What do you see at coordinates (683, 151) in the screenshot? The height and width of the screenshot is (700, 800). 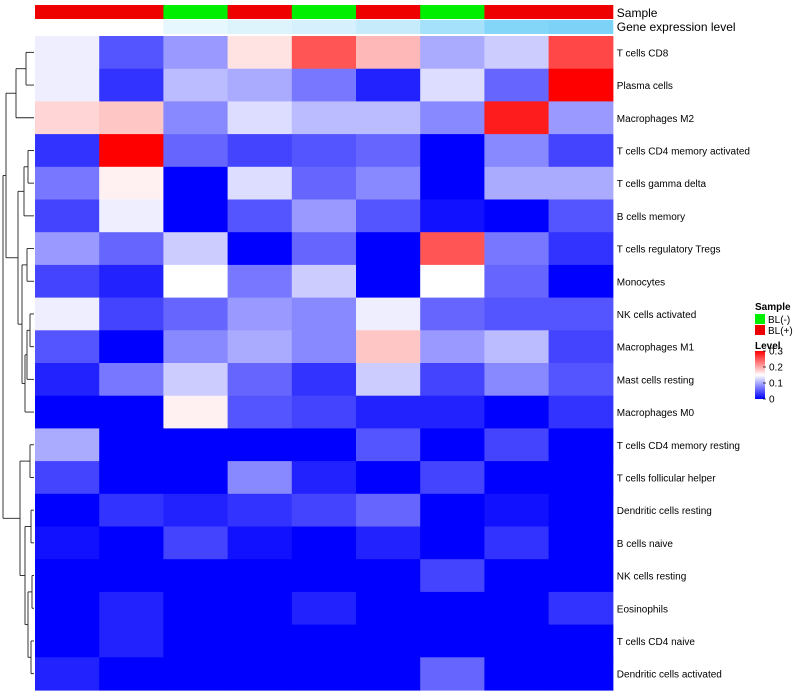 I see `row-label: T cells CD4 memory activated` at bounding box center [683, 151].